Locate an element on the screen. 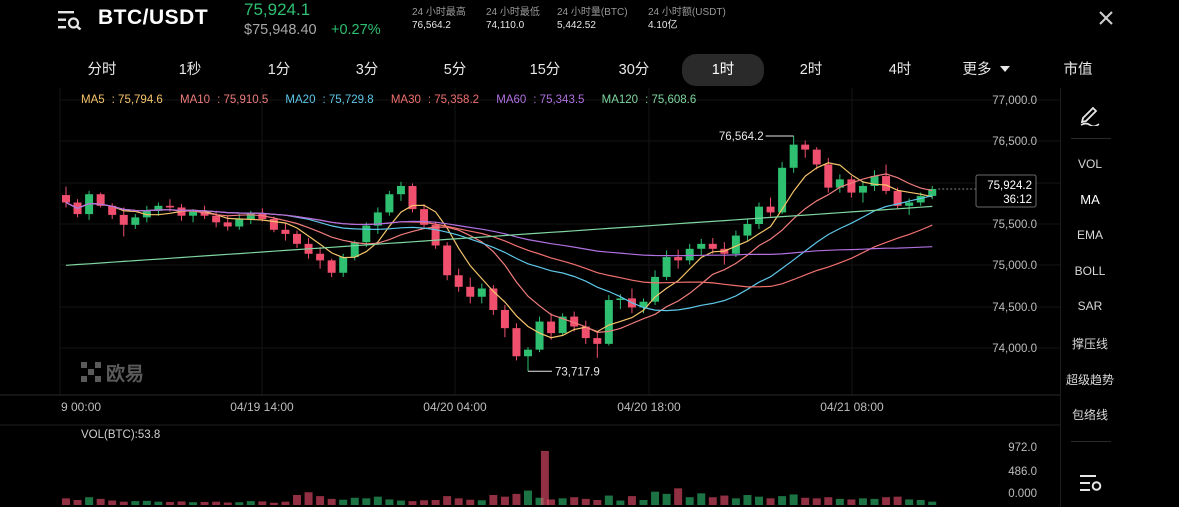 The width and height of the screenshot is (1179, 507). indicator-ema: EMA is located at coordinates (1089, 235).